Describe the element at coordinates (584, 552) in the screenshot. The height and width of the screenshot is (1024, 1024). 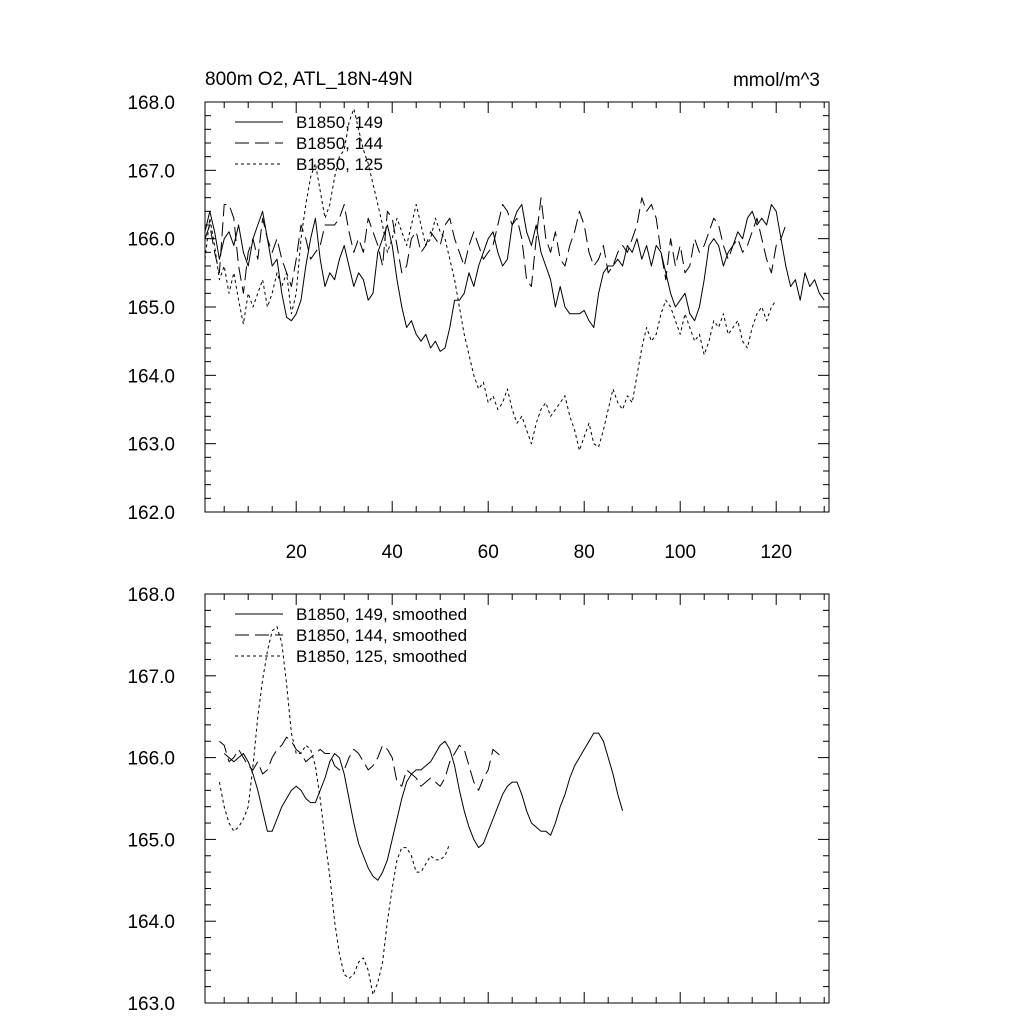
I see `x-tick-label: 80` at that location.